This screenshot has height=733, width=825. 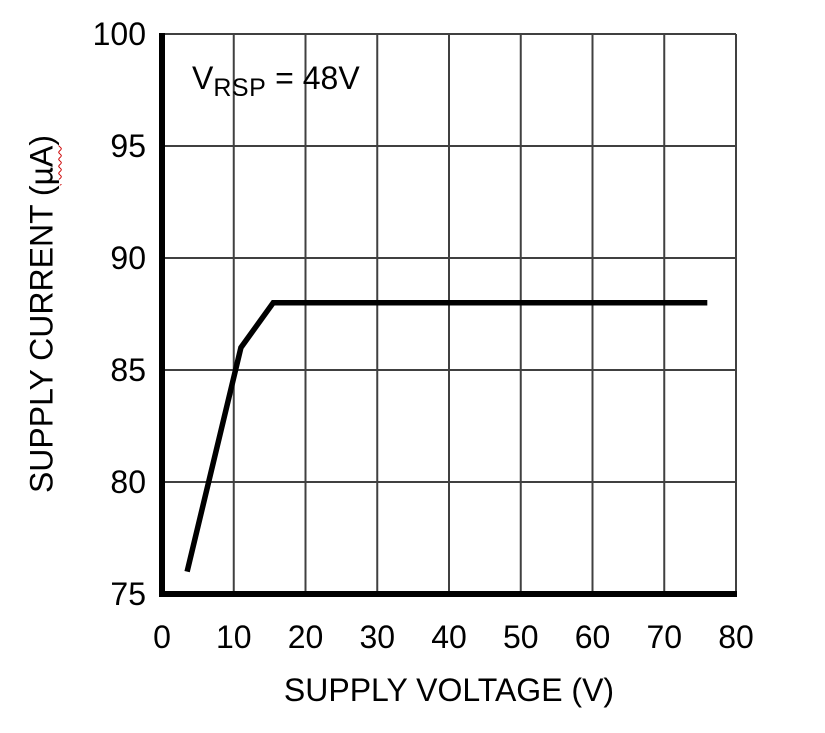 I want to click on y-tick-label: 80, so click(x=128, y=482).